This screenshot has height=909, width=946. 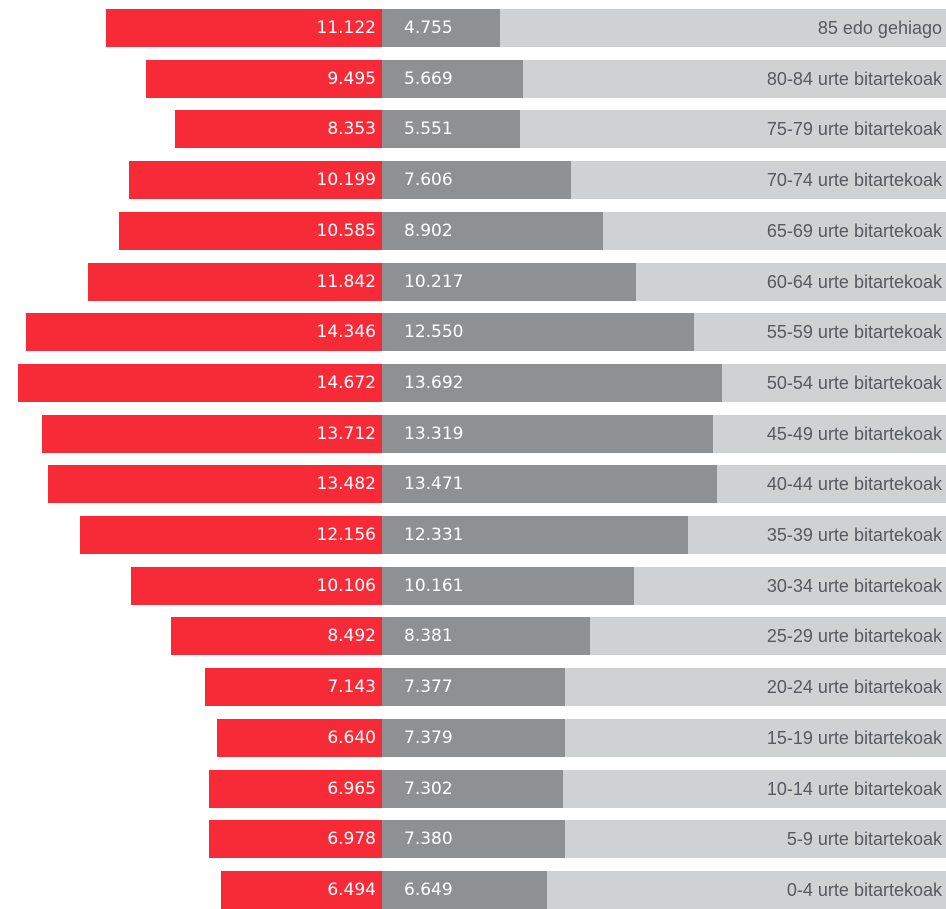 I want to click on left-value-label: 13.482, so click(x=346, y=484).